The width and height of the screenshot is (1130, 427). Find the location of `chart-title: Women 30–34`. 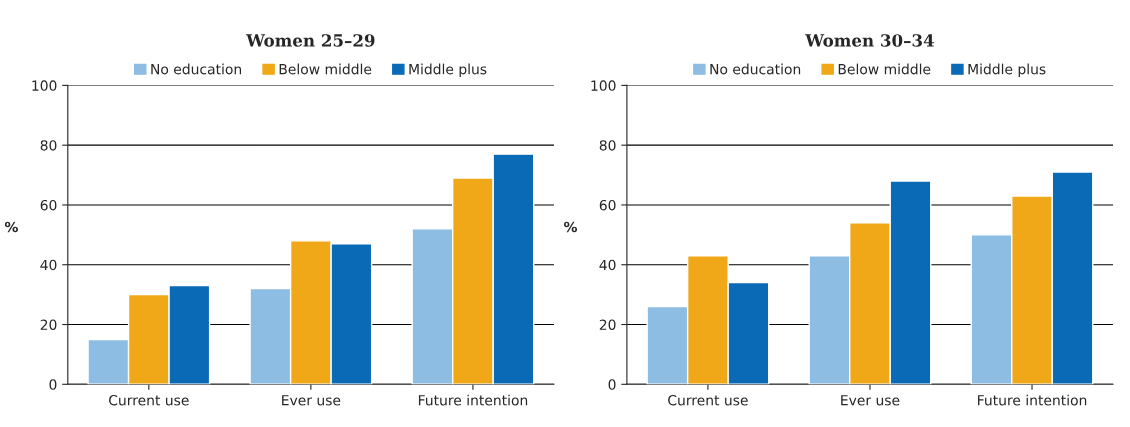

chart-title: Women 30–34 is located at coordinates (869, 40).